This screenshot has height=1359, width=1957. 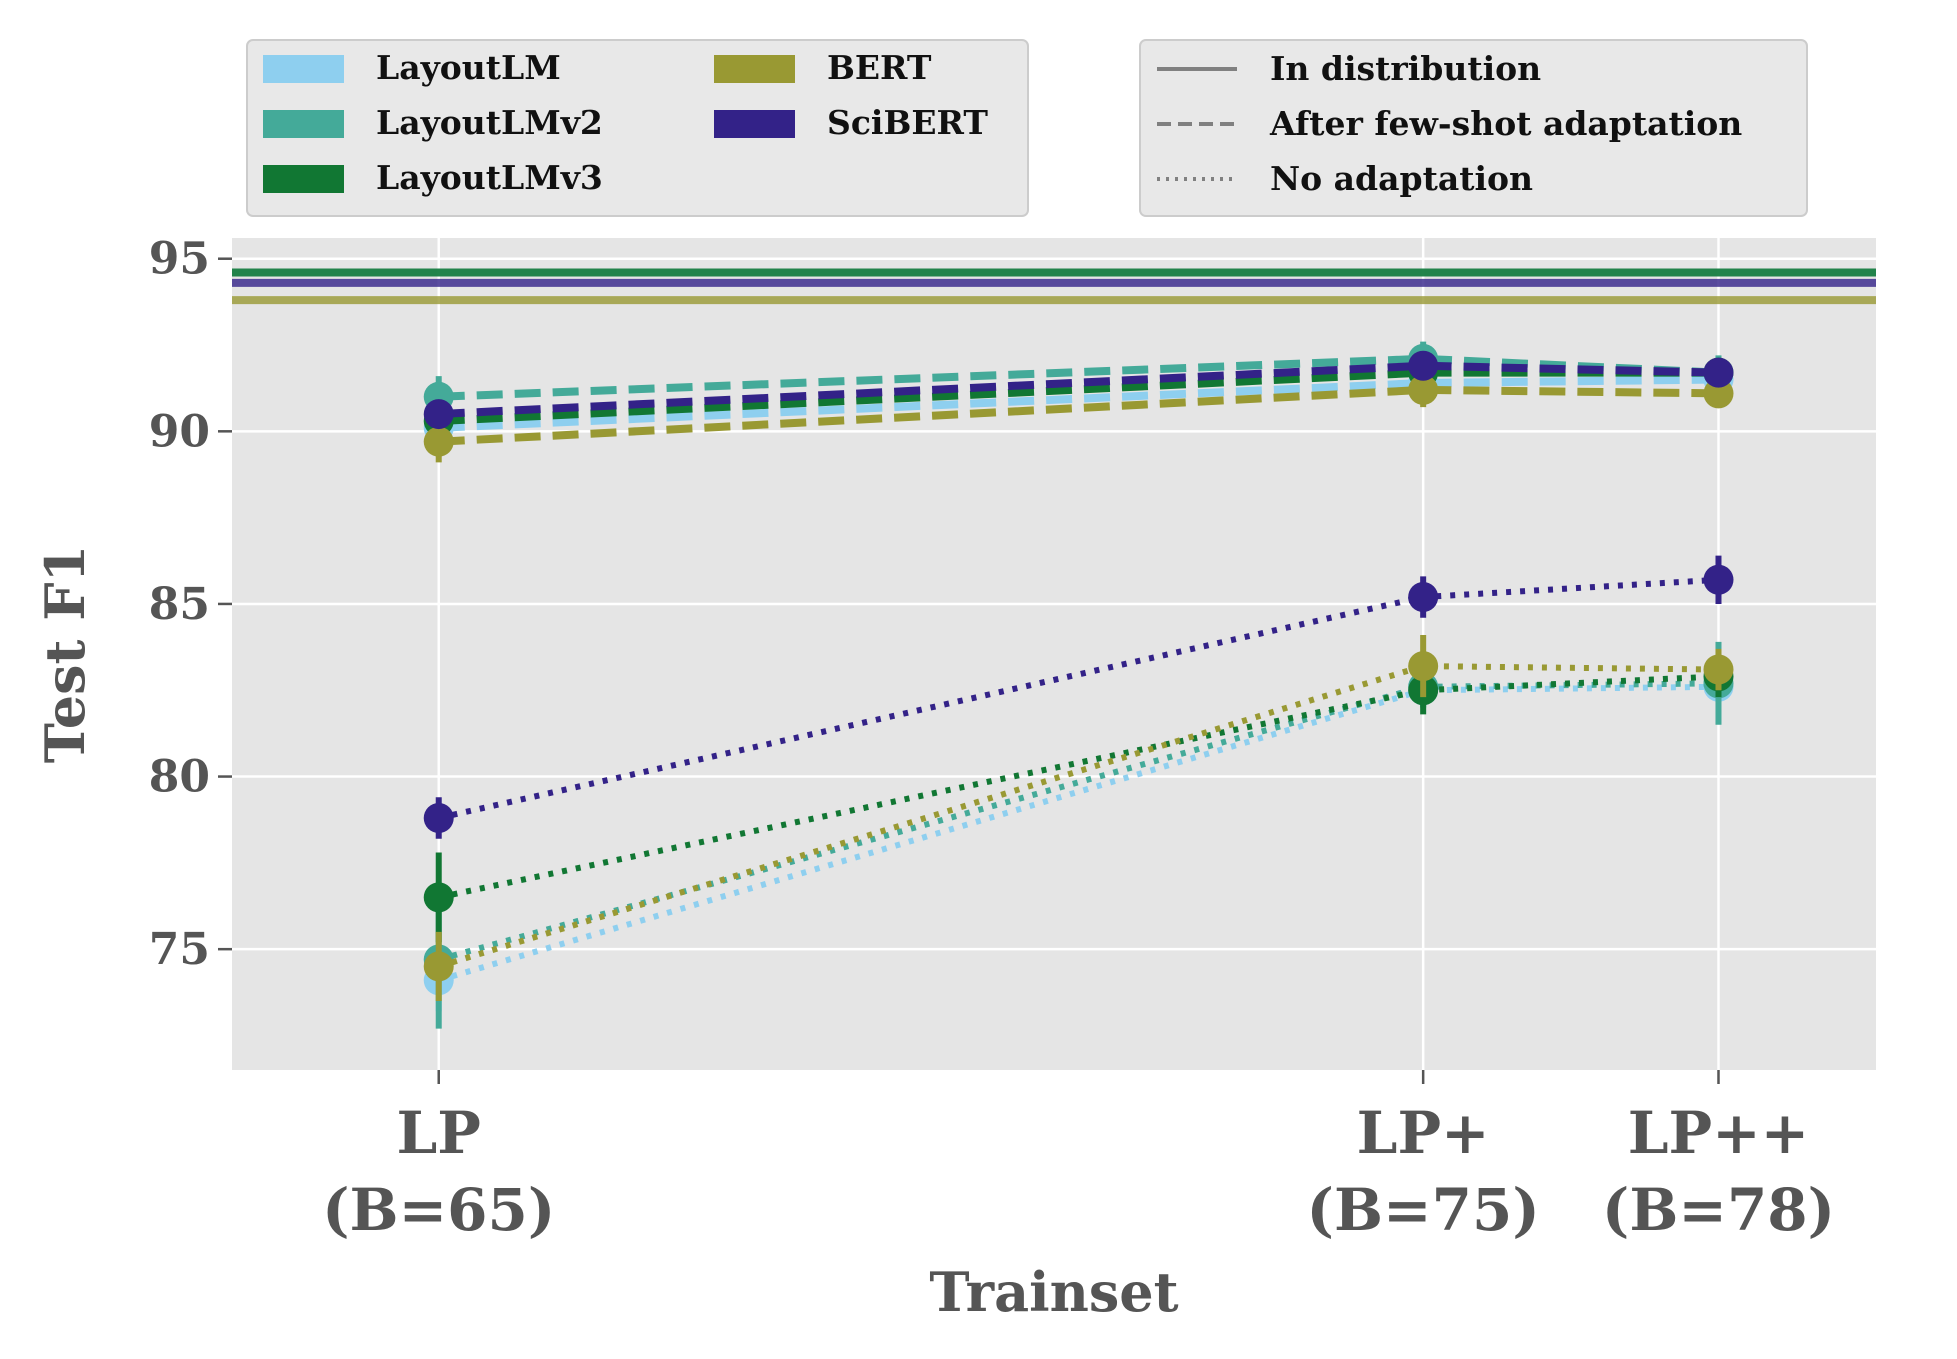 I want to click on legend-label-scibert: SciBERT, so click(x=907, y=122).